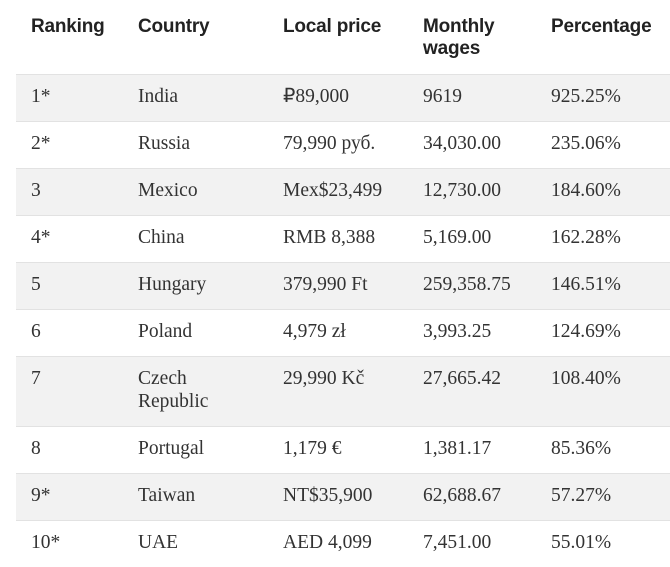  What do you see at coordinates (312, 448) in the screenshot?
I see `cell-local-price: 1,179 €` at bounding box center [312, 448].